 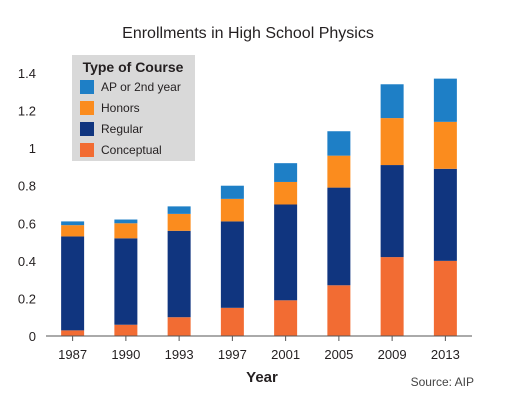 I want to click on legend-label: Honors, so click(x=120, y=108).